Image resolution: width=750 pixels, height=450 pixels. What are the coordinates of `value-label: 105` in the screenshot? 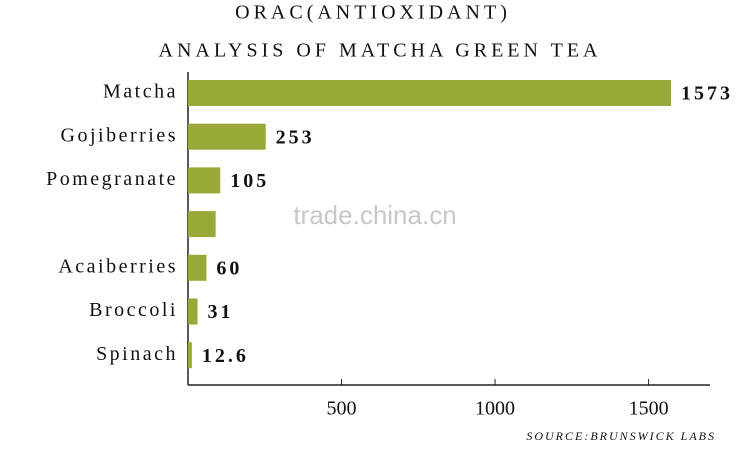 It's located at (249, 181).